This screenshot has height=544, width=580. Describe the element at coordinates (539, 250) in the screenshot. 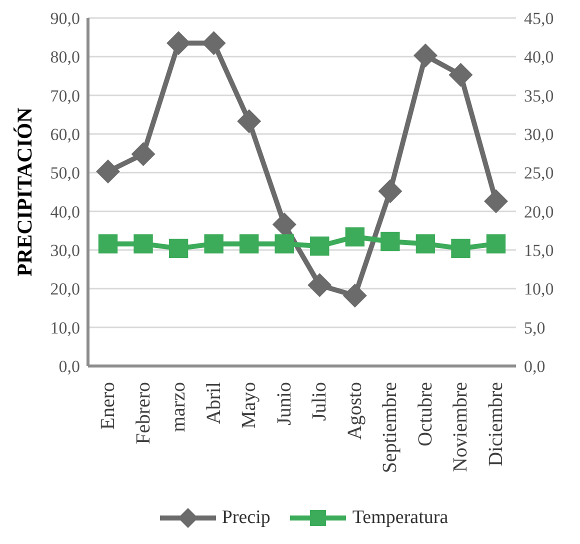

I see `y2-tick-label: 15,0` at that location.